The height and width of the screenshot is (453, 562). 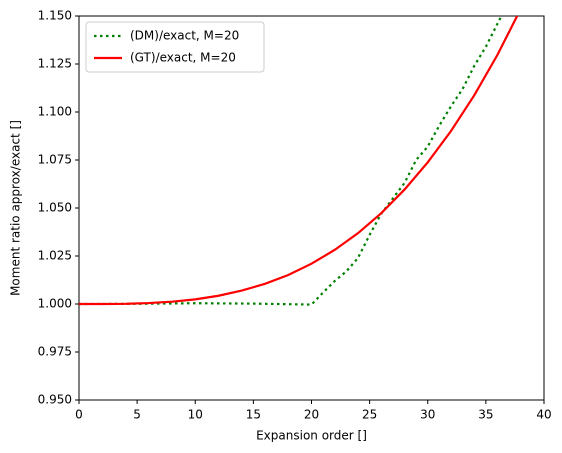 What do you see at coordinates (175, 47) in the screenshot?
I see `legend-box` at bounding box center [175, 47].